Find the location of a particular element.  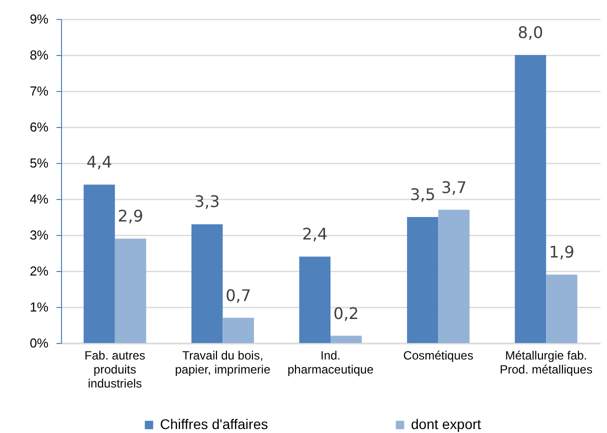

data-label: 3,7 is located at coordinates (454, 187).